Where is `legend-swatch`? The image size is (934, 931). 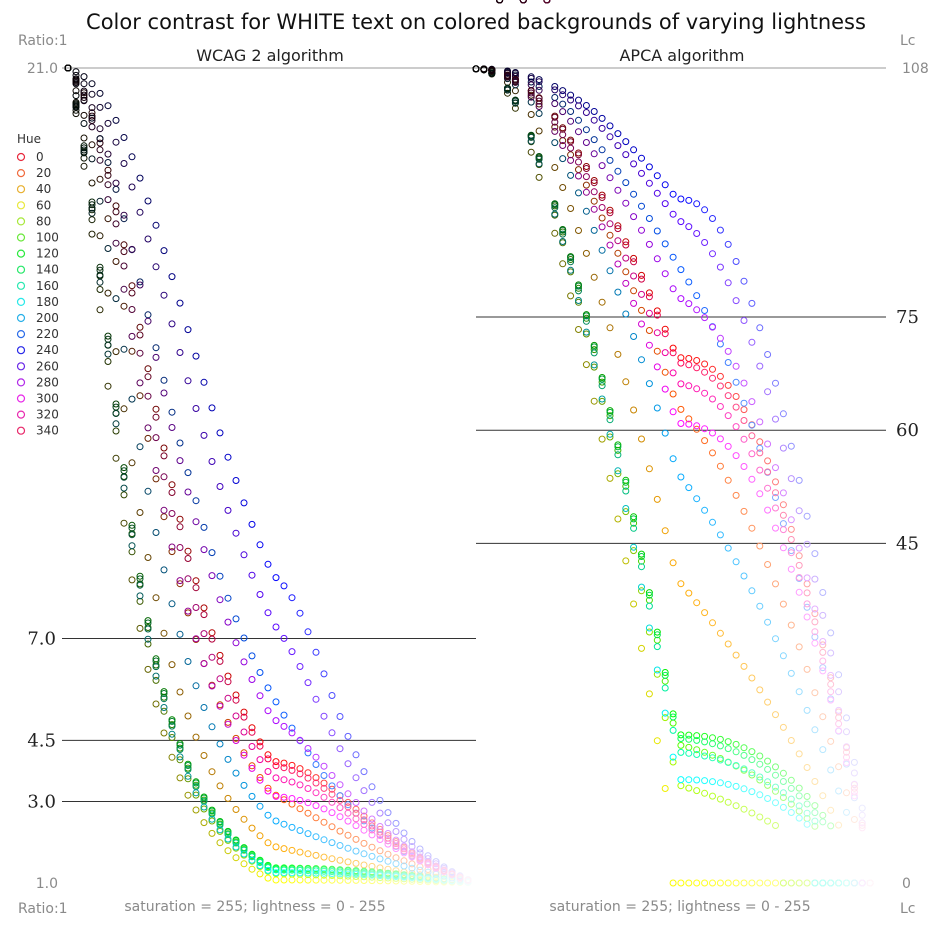 legend-swatch is located at coordinates (21, 173).